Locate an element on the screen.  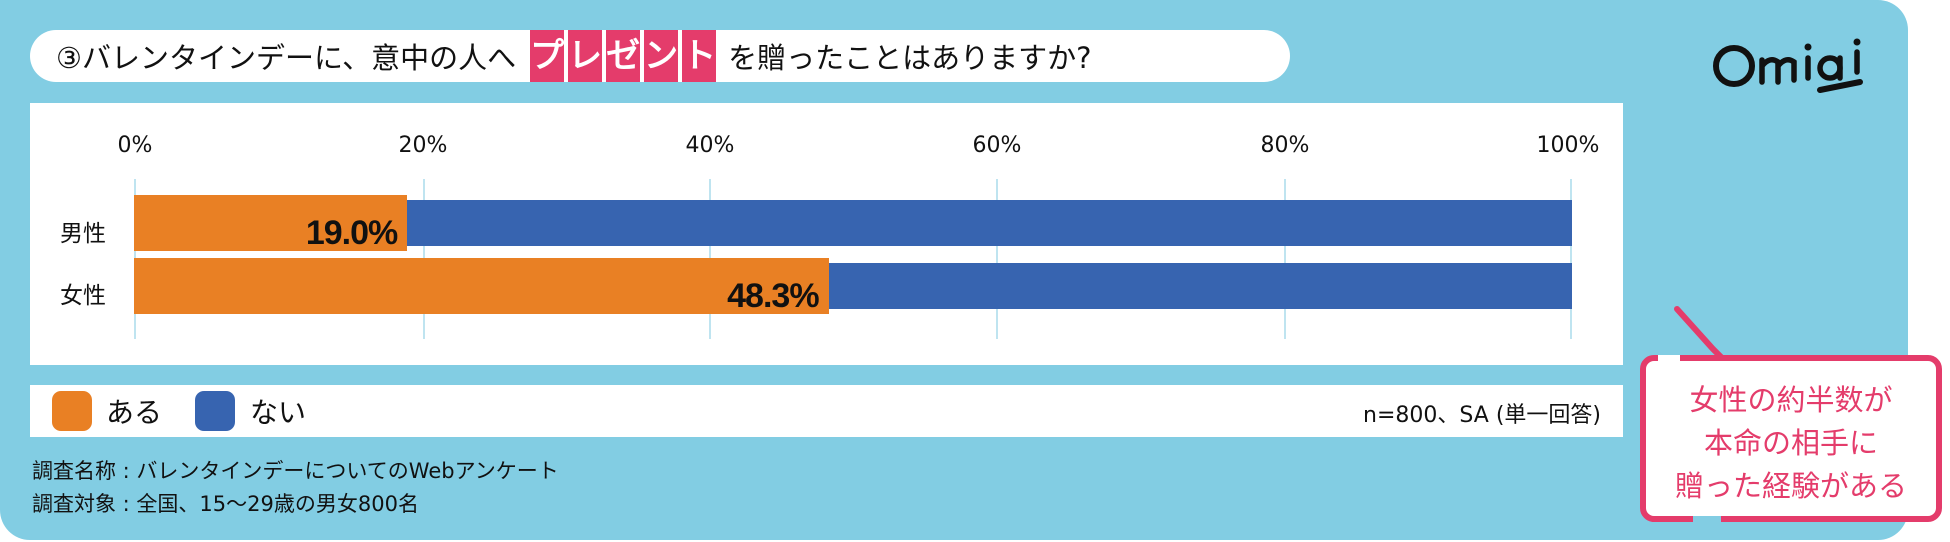
data-label: 19.0% is located at coordinates (351, 233).